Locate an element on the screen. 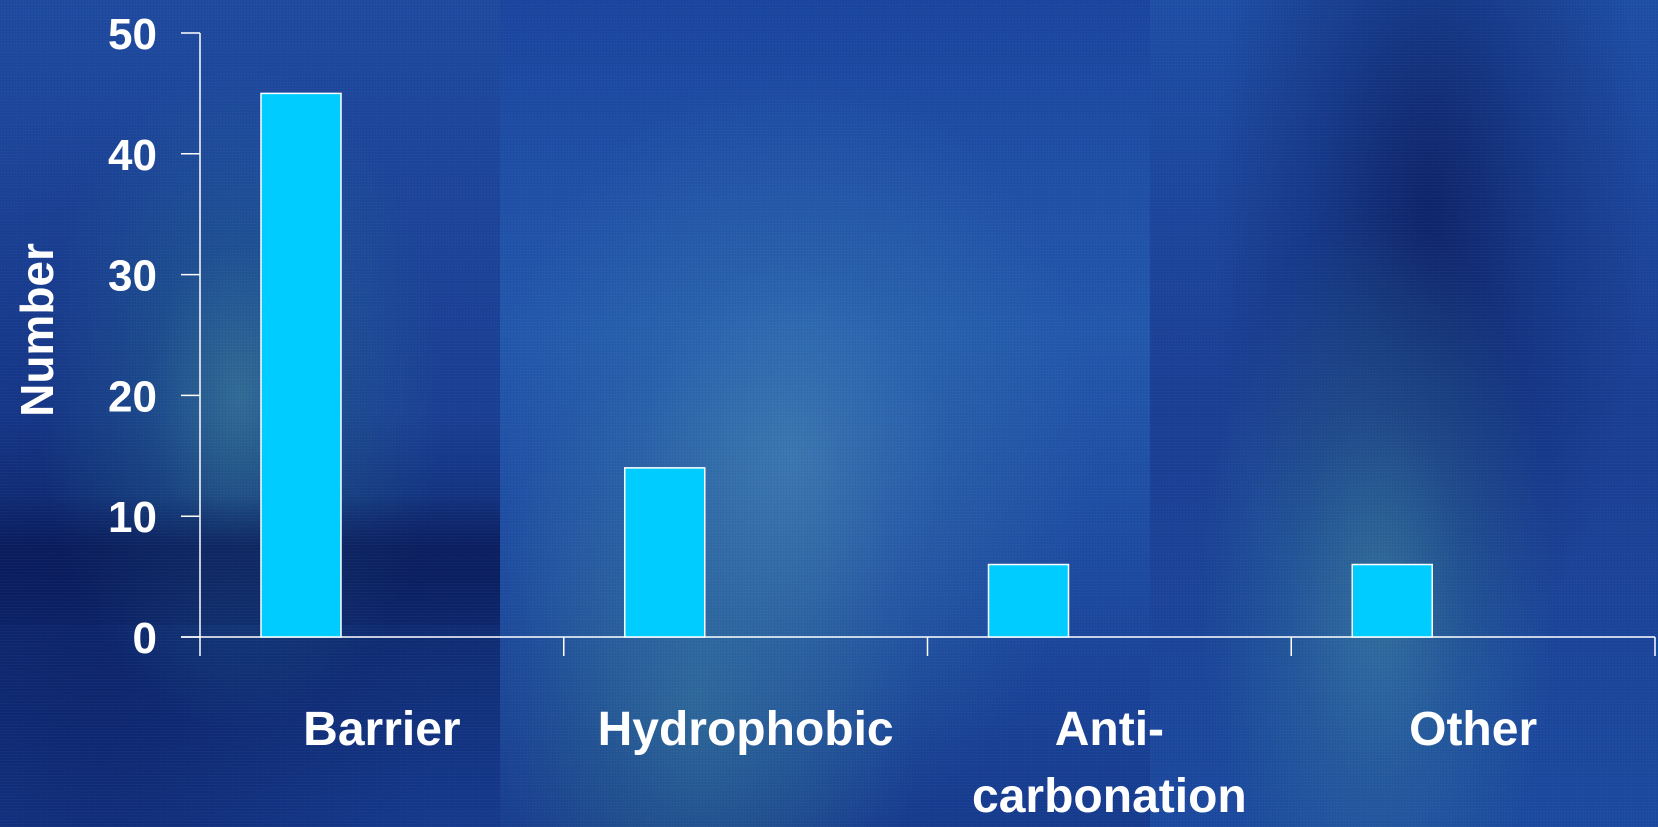  y-tick-label: 20 is located at coordinates (132, 396).